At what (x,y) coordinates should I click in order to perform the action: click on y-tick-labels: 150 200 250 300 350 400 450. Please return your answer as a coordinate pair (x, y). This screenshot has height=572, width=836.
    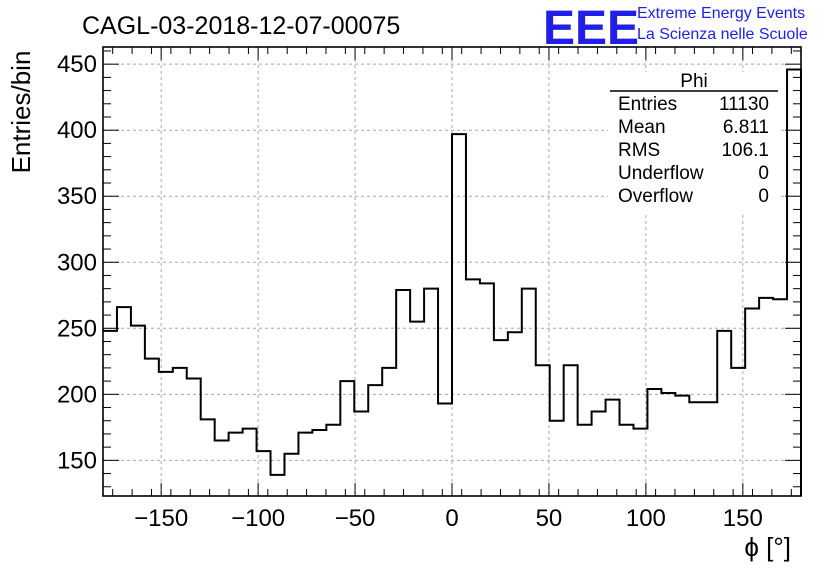
    Looking at the image, I should click on (77, 262).